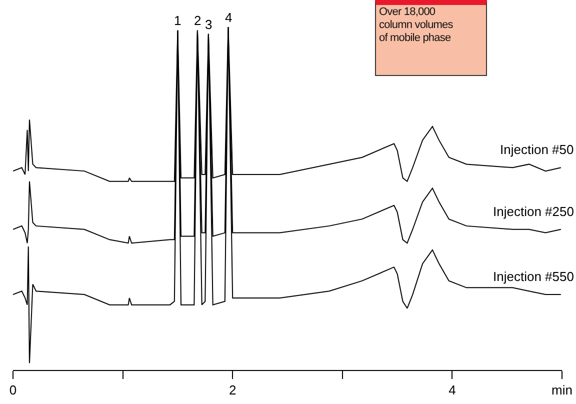  What do you see at coordinates (537, 149) in the screenshot?
I see `series-label: Injection #50` at bounding box center [537, 149].